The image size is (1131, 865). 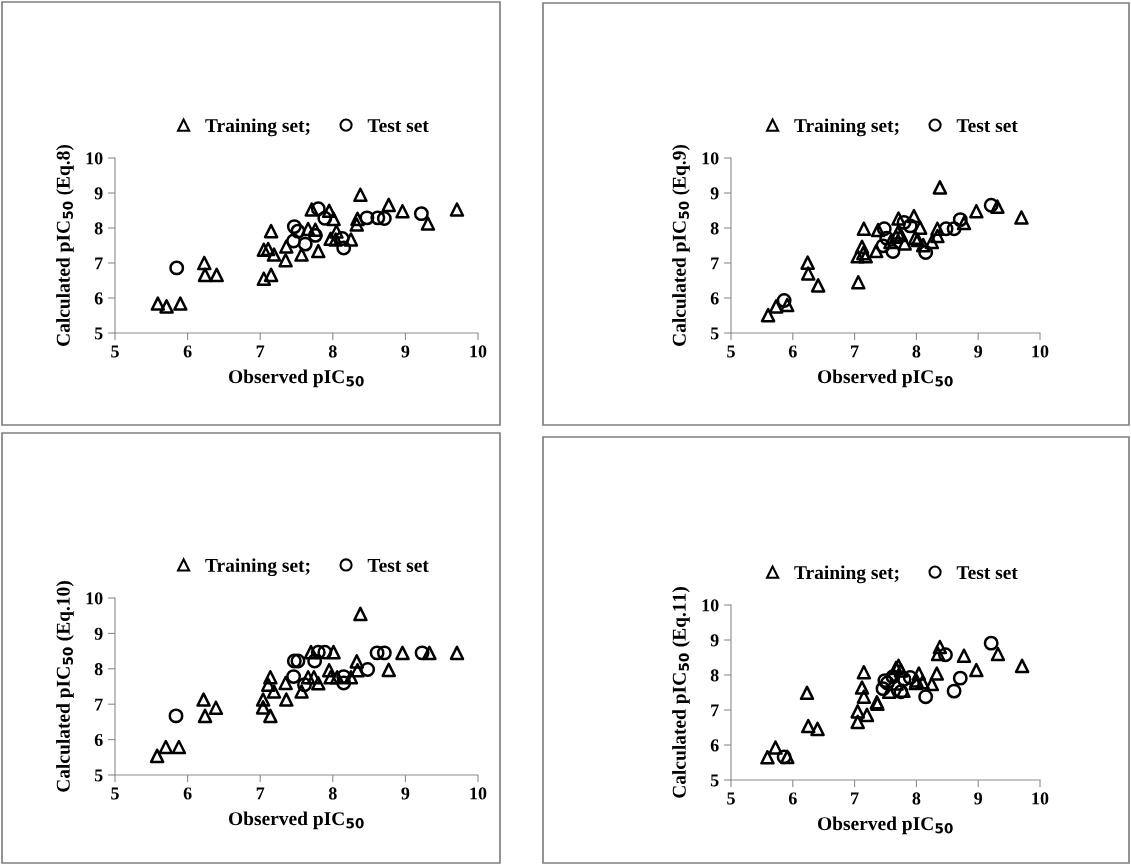 I want to click on y-axis-title: Calculated pIC$_{50}$ (Eq.11), so click(x=681, y=692).